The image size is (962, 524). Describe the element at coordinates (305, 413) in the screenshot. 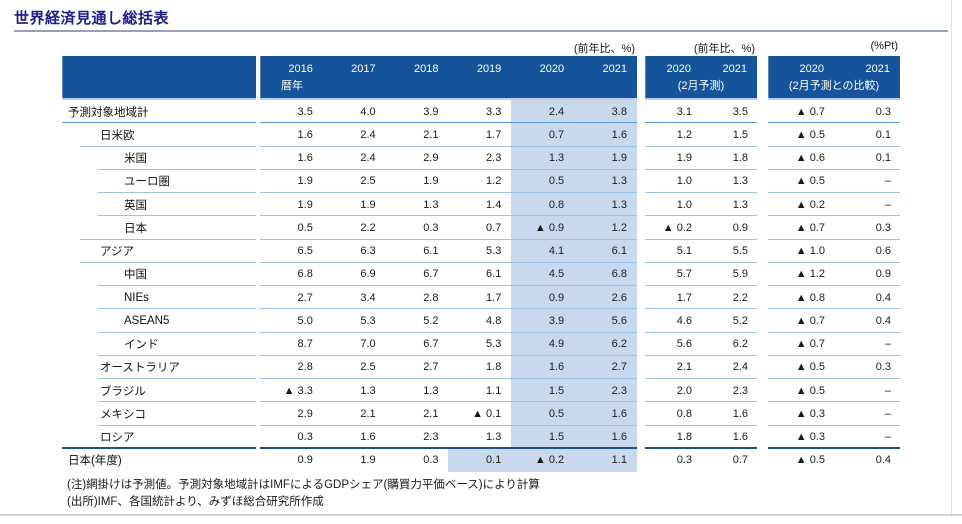

I see `value-cell: 2.9` at that location.